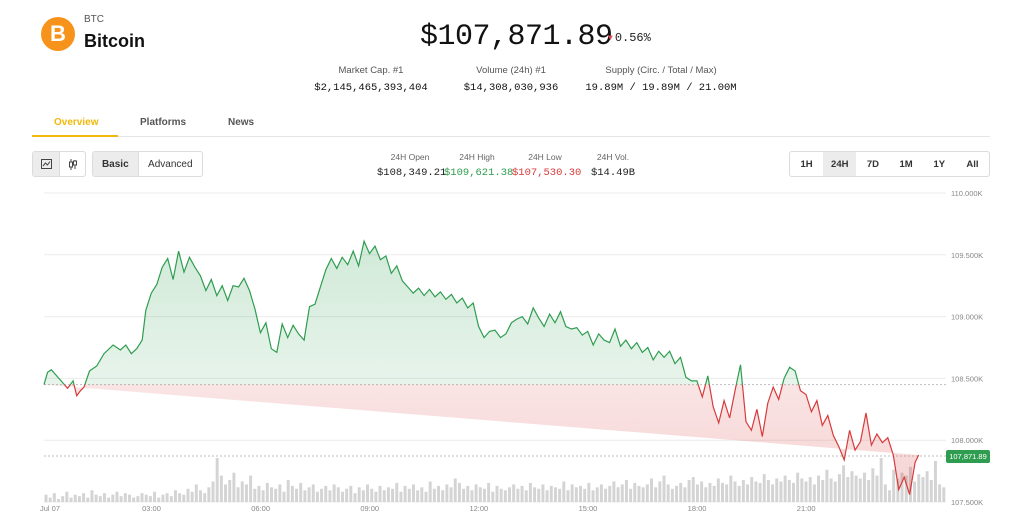 This screenshot has height=519, width=1024. What do you see at coordinates (169, 164) in the screenshot?
I see `advanced-button: Advanced` at bounding box center [169, 164].